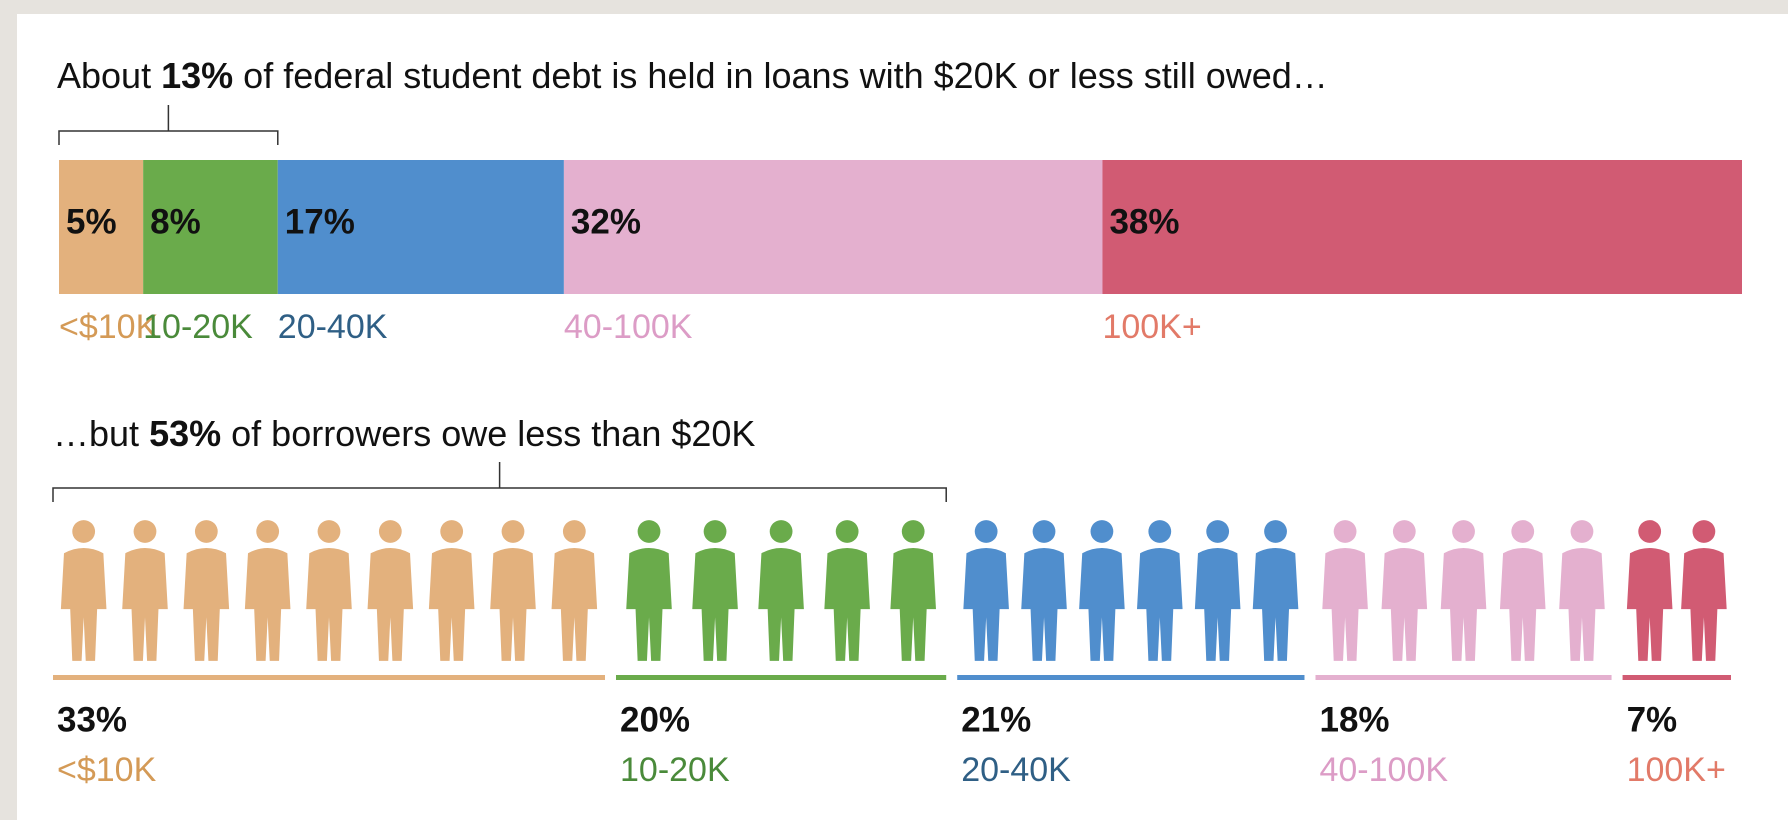  Describe the element at coordinates (996, 719) in the screenshot. I see `value-label: 21%` at that location.